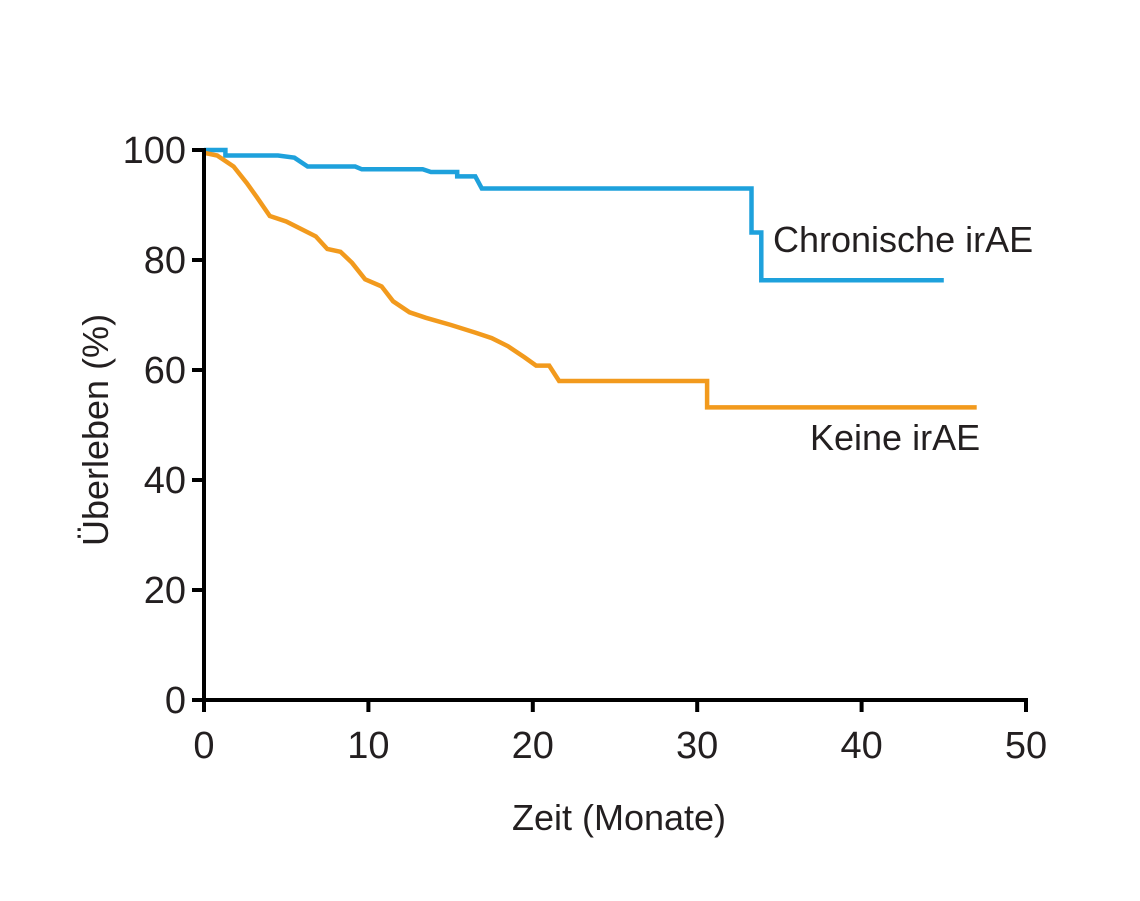 This screenshot has height=901, width=1140. I want to click on y-tick-label: 60, so click(165, 371).